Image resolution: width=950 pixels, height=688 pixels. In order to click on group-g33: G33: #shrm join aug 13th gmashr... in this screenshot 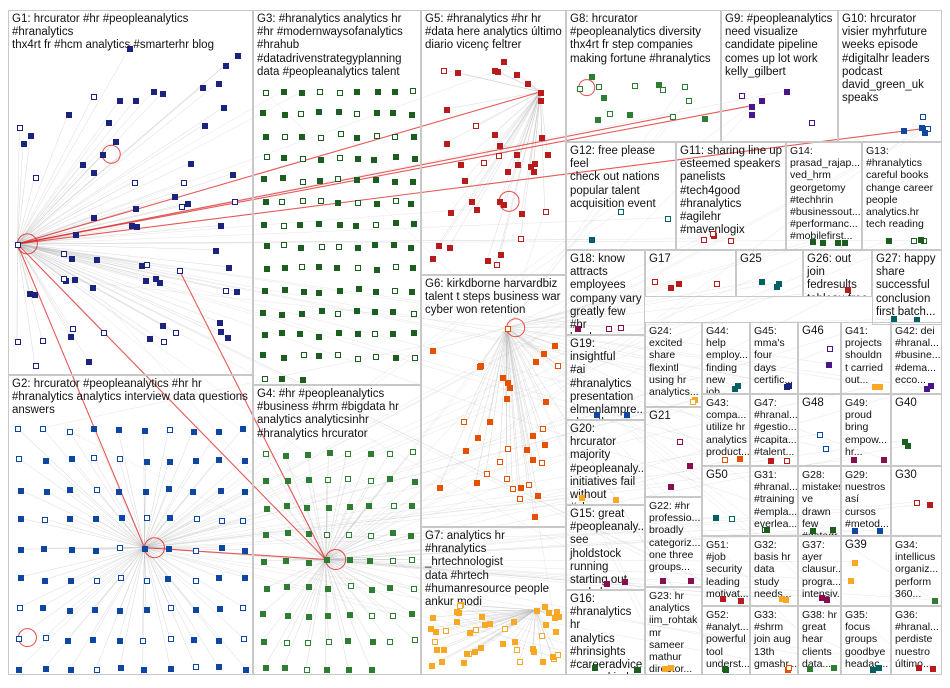, I will do `click(774, 640)`.